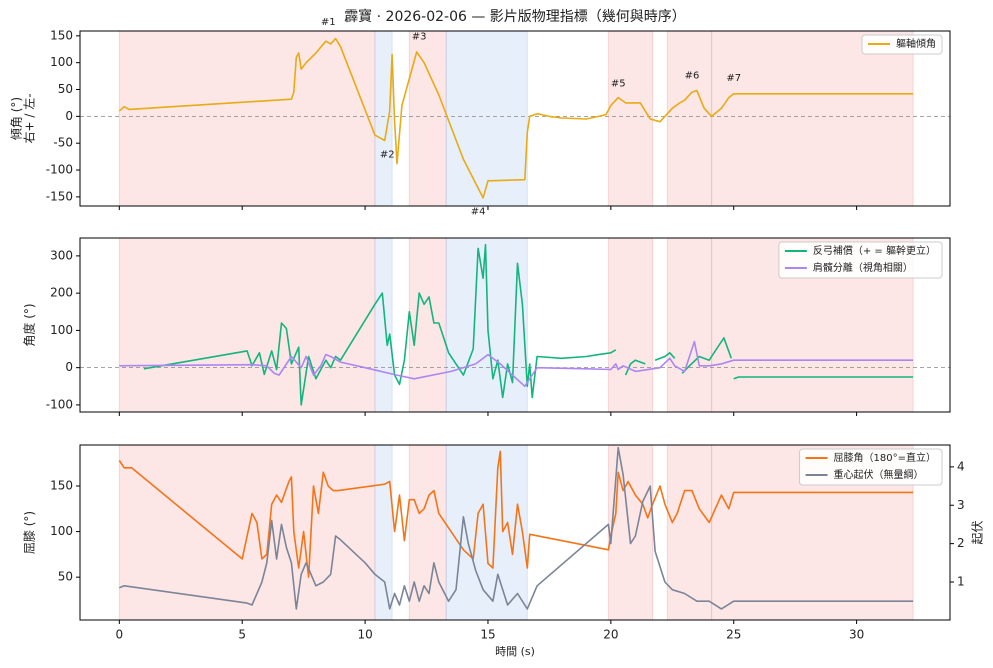 The height and width of the screenshot is (668, 993). What do you see at coordinates (733, 635) in the screenshot?
I see `x-tick-label: 25` at bounding box center [733, 635].